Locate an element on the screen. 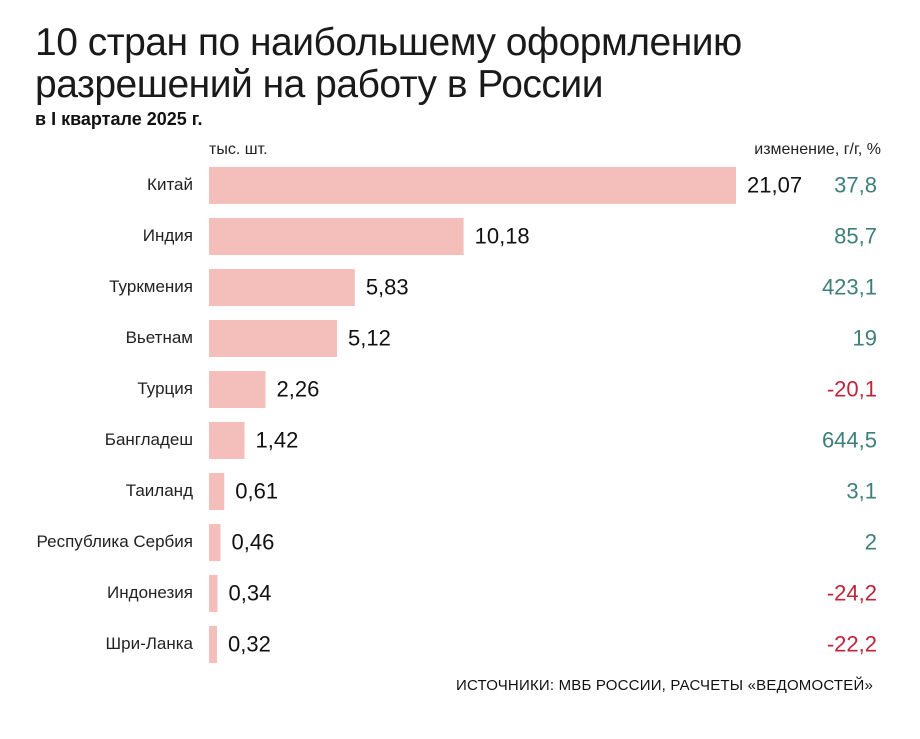 This screenshot has width=920, height=739. value-label: 5,83 is located at coordinates (387, 286).